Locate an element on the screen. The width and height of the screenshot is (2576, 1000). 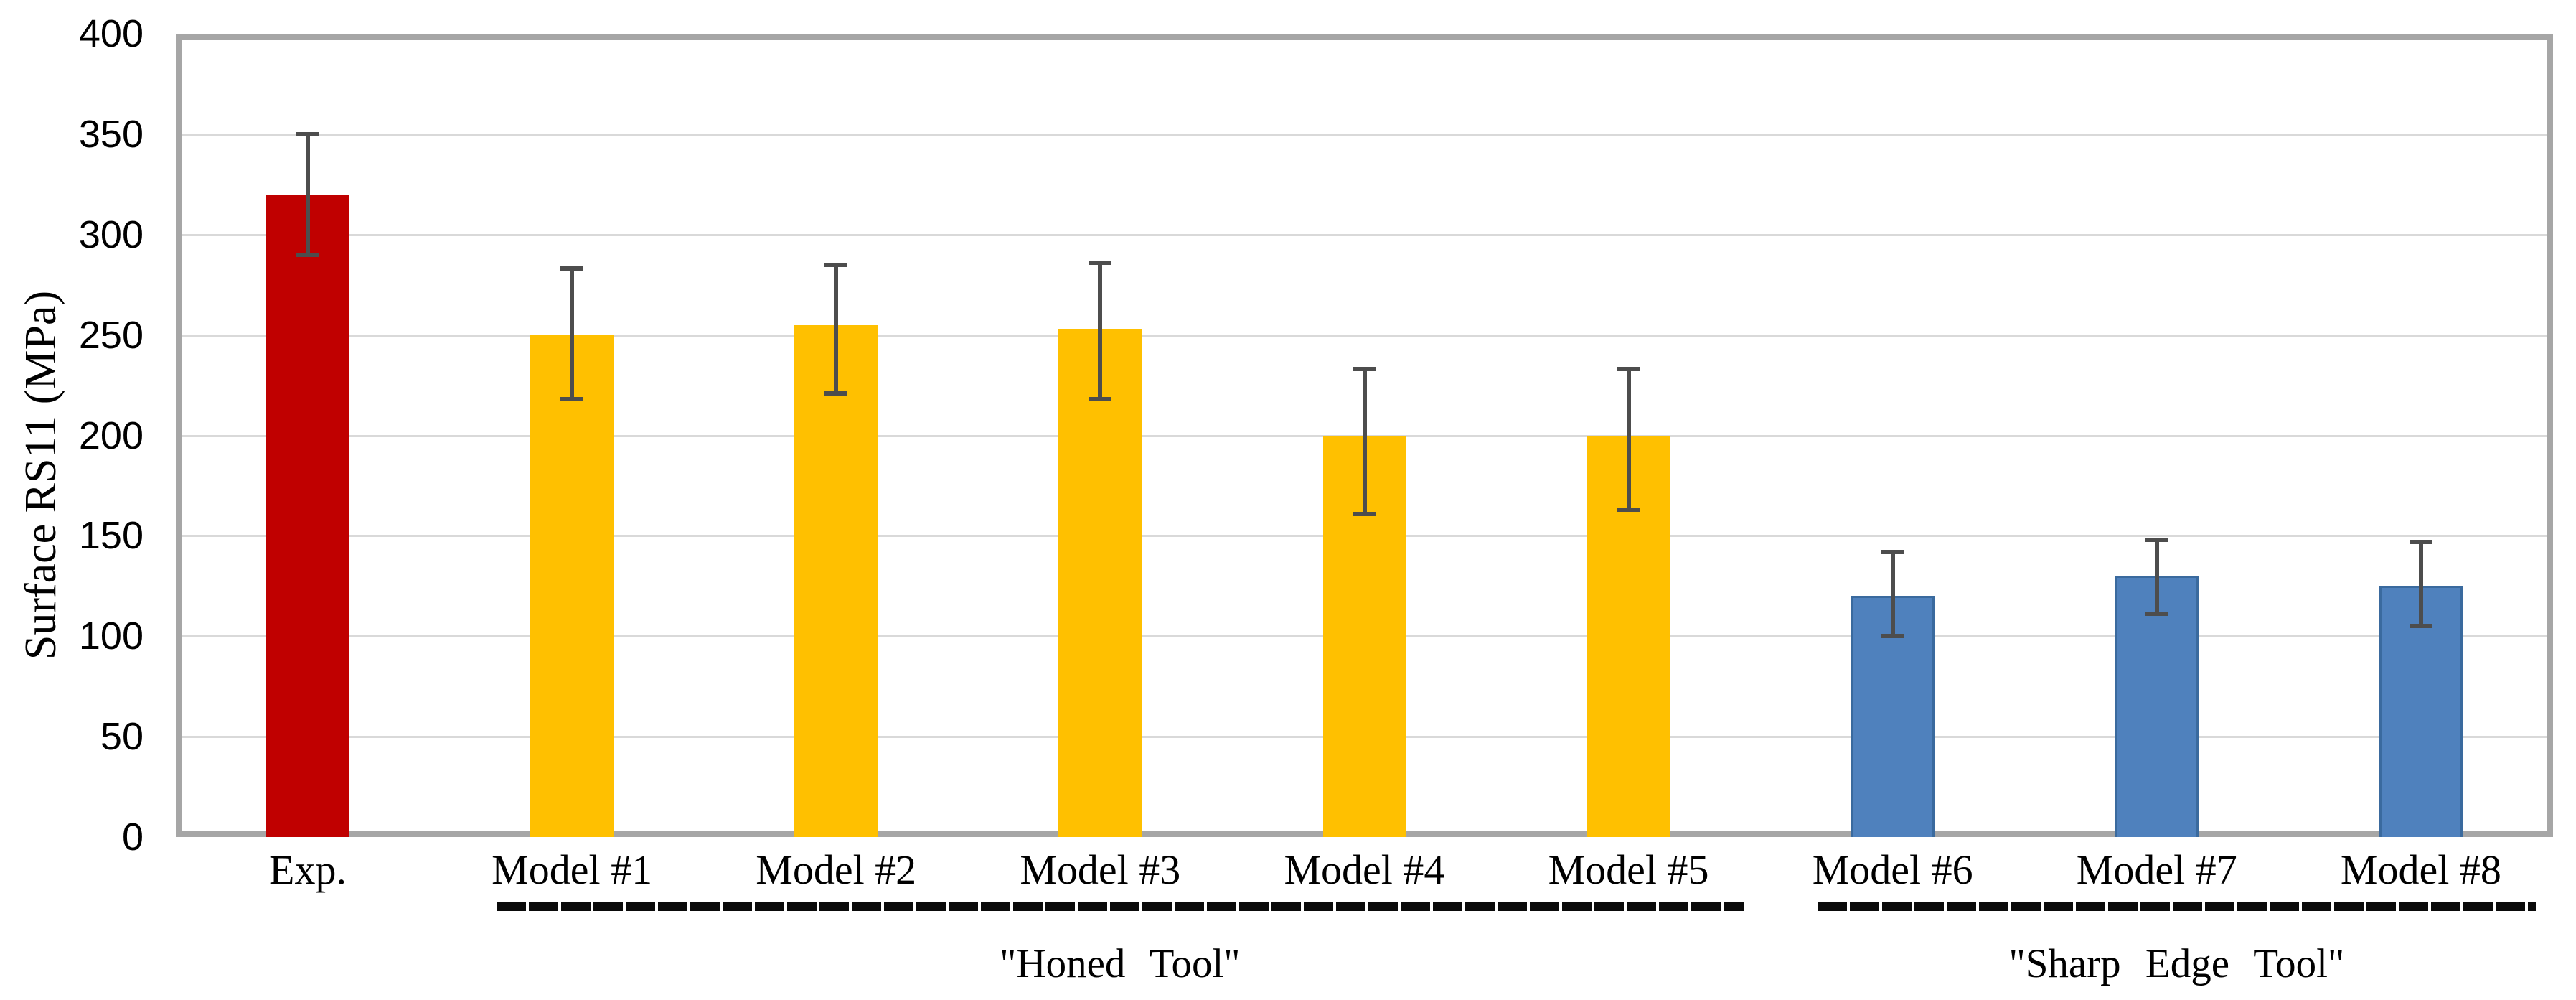
y-tick-label: 200 is located at coordinates (111, 435).